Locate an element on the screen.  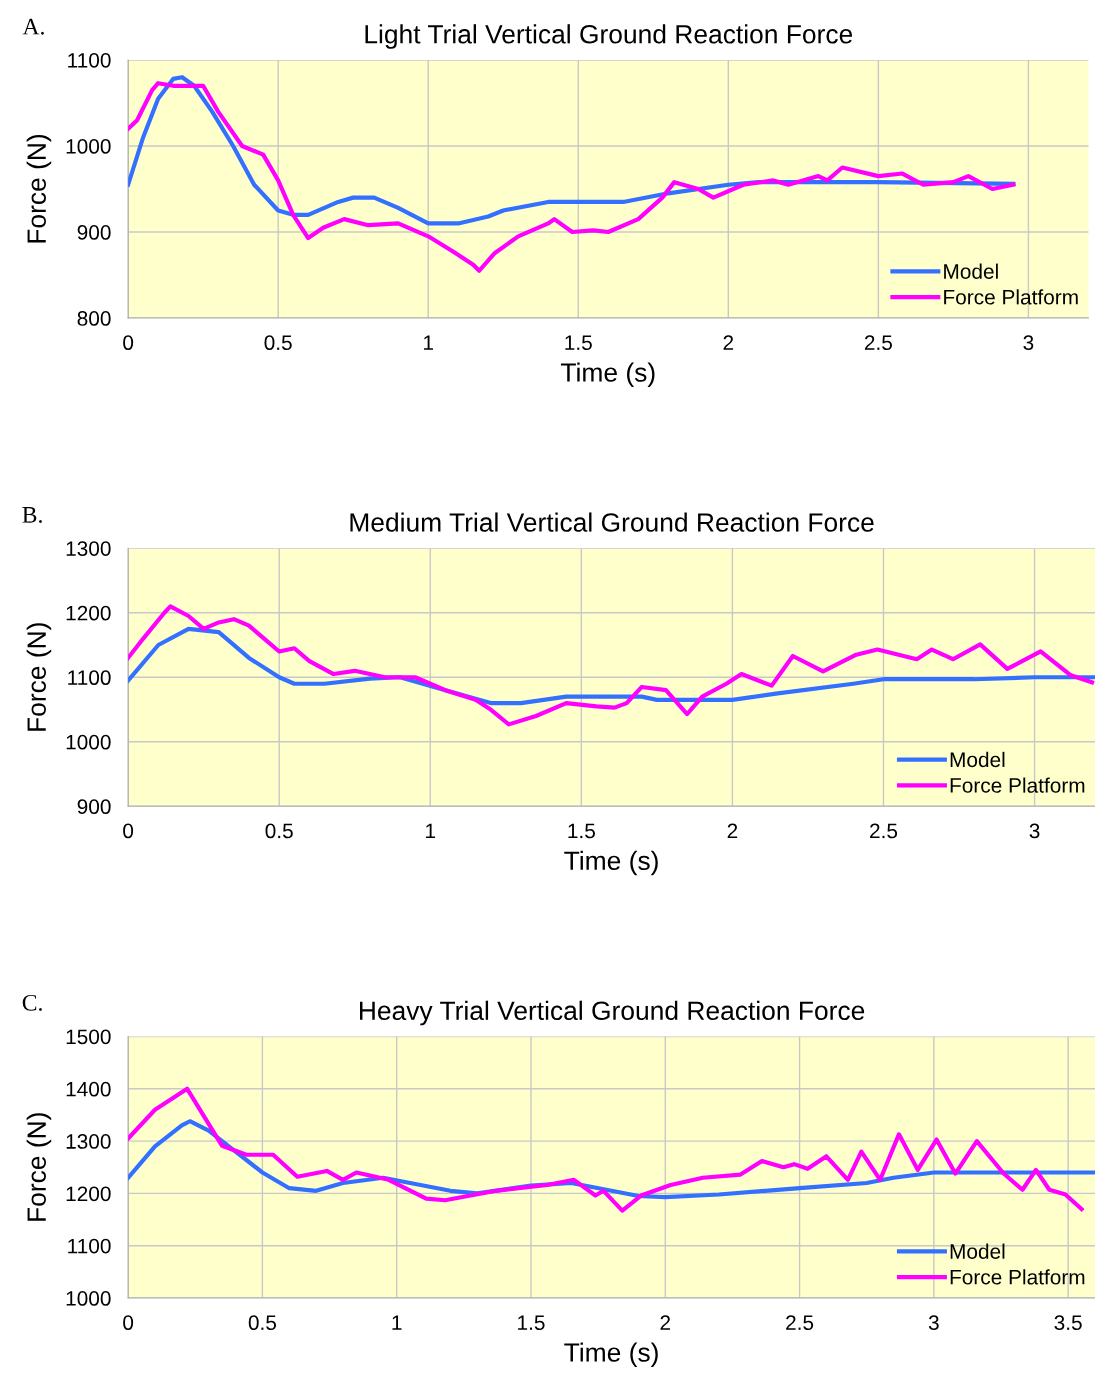
text: A. is located at coordinates (33, 26).